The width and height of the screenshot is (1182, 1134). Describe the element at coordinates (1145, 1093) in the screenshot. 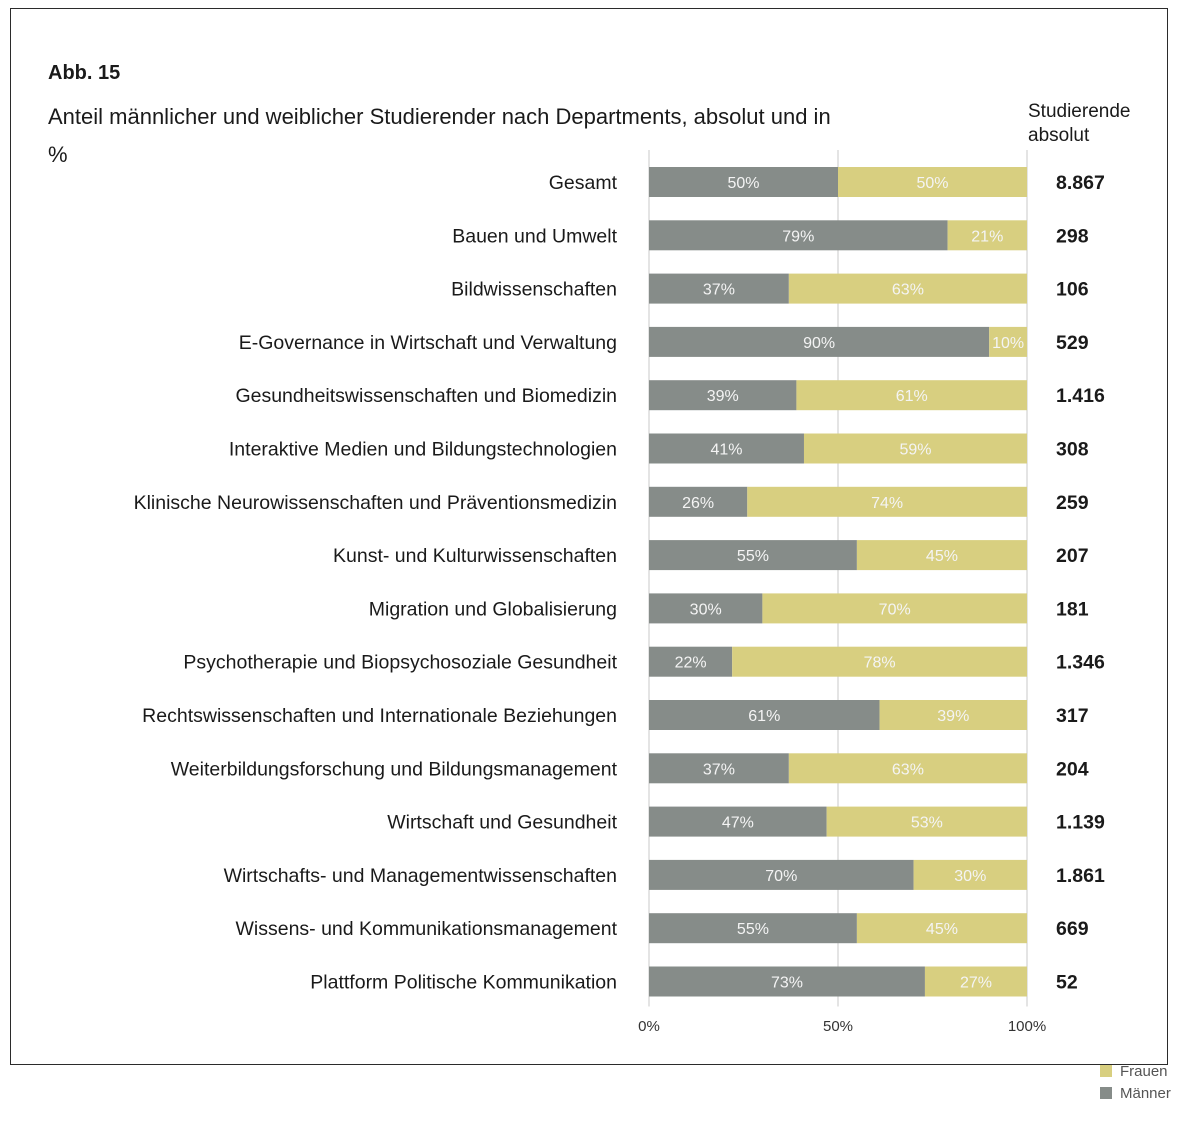

I see `legend-label-maenner: Männer` at that location.